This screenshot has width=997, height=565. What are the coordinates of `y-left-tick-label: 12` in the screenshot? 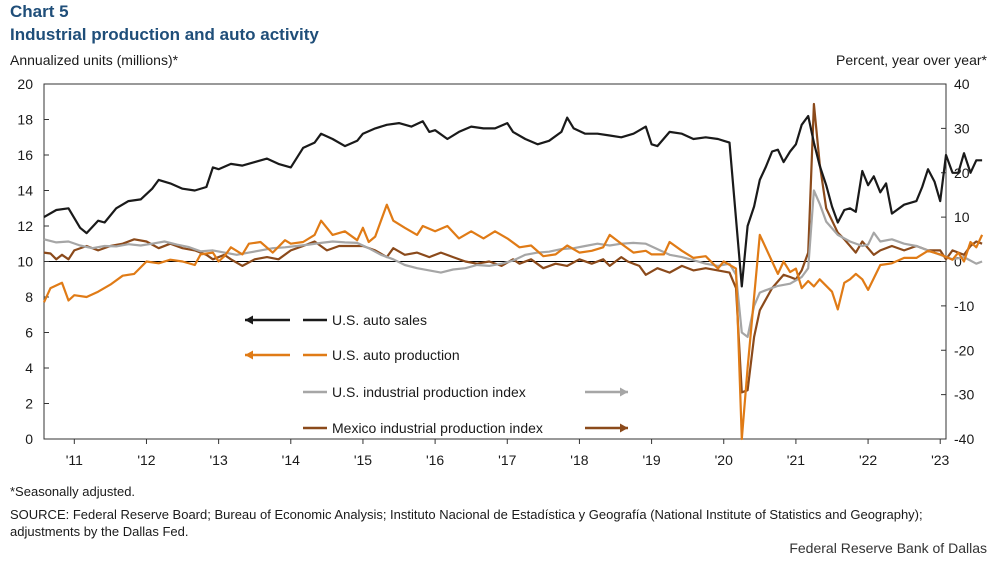 It's located at (25, 226).